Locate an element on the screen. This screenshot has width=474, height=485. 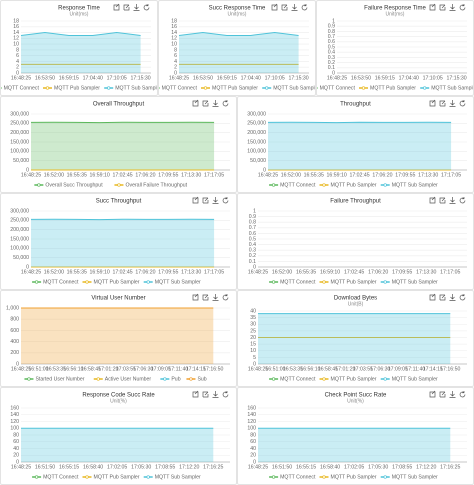
y-tick-label: 80 is located at coordinates (253, 435).